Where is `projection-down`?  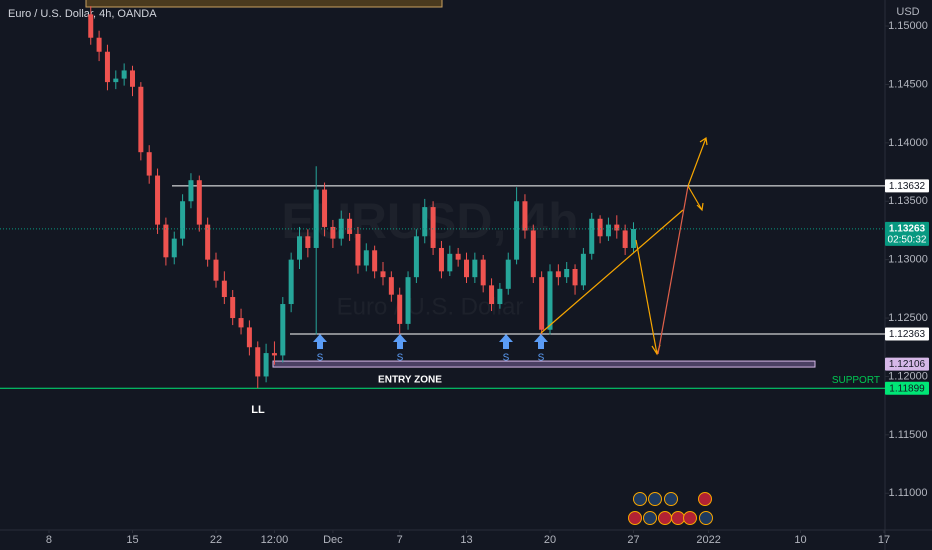
projection-down is located at coordinates (646, 297).